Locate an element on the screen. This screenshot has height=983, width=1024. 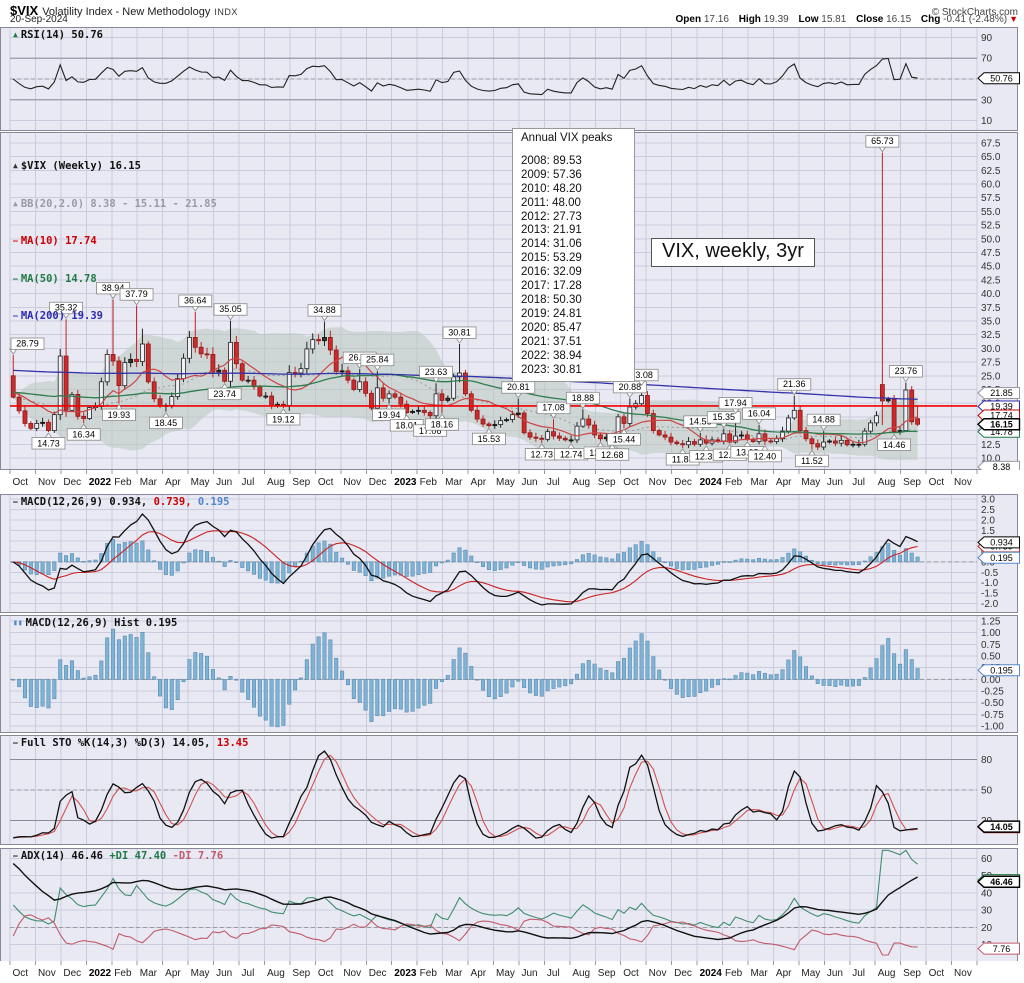
svg-text: 70 is located at coordinates (987, 59).